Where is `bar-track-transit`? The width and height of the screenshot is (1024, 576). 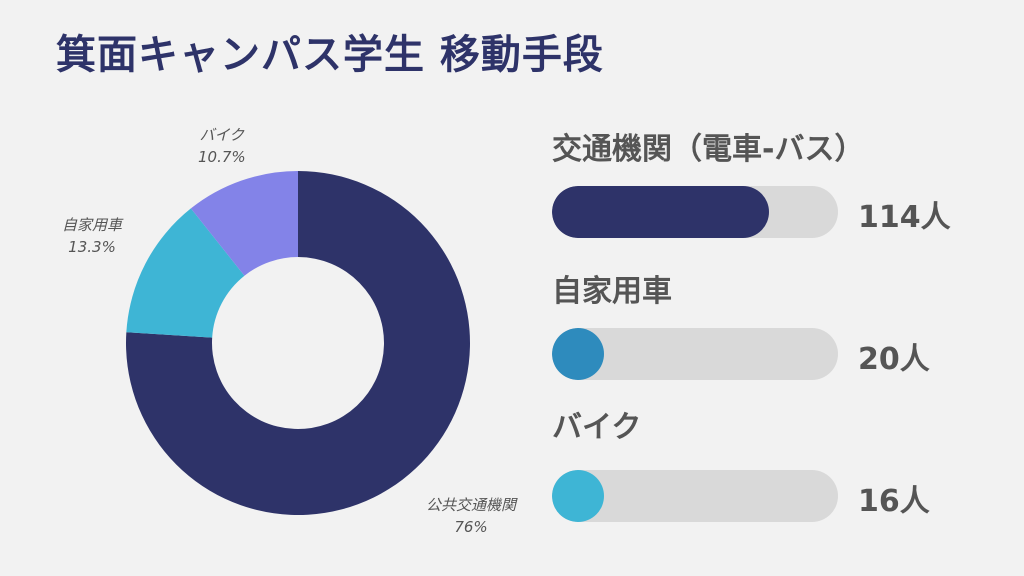
bar-track-transit is located at coordinates (695, 212).